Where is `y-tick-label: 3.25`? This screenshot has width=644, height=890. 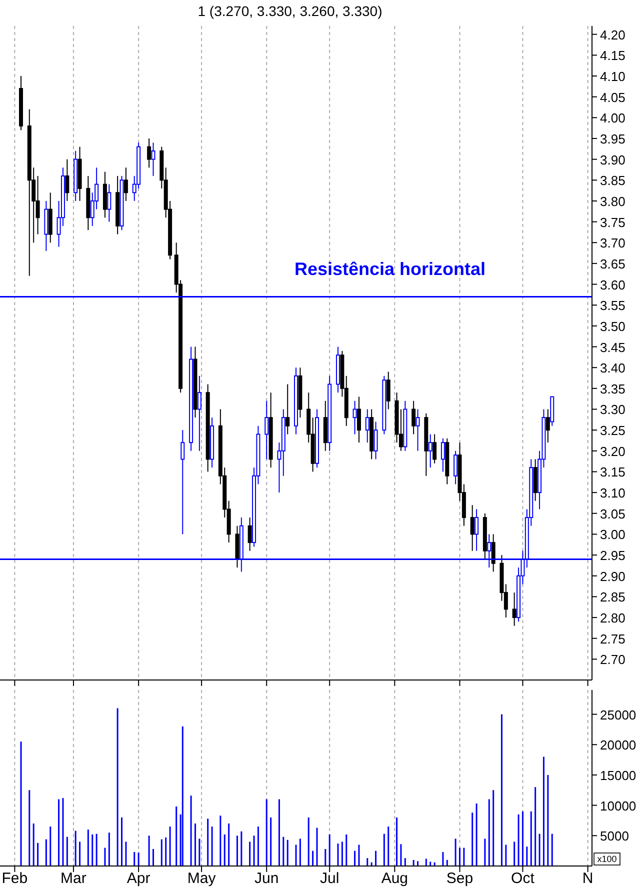
y-tick-label: 3.25 is located at coordinates (613, 430).